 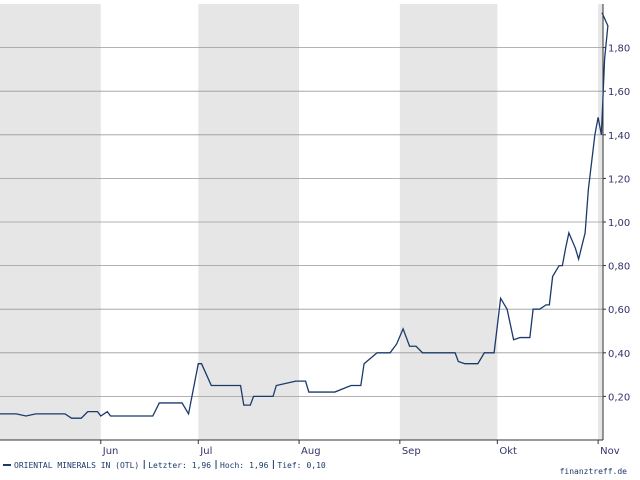 What do you see at coordinates (619, 267) in the screenshot?
I see `y-tick-label: 0,80` at bounding box center [619, 267].